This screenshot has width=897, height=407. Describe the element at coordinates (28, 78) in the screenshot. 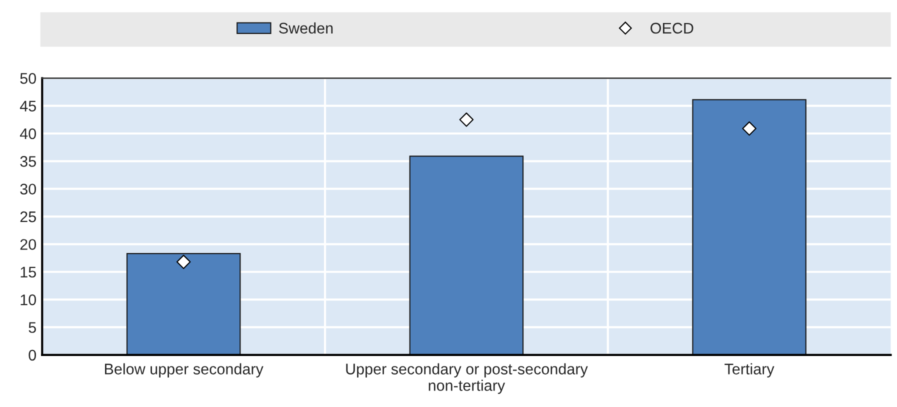

I see `y-tick-label: 50` at that location.